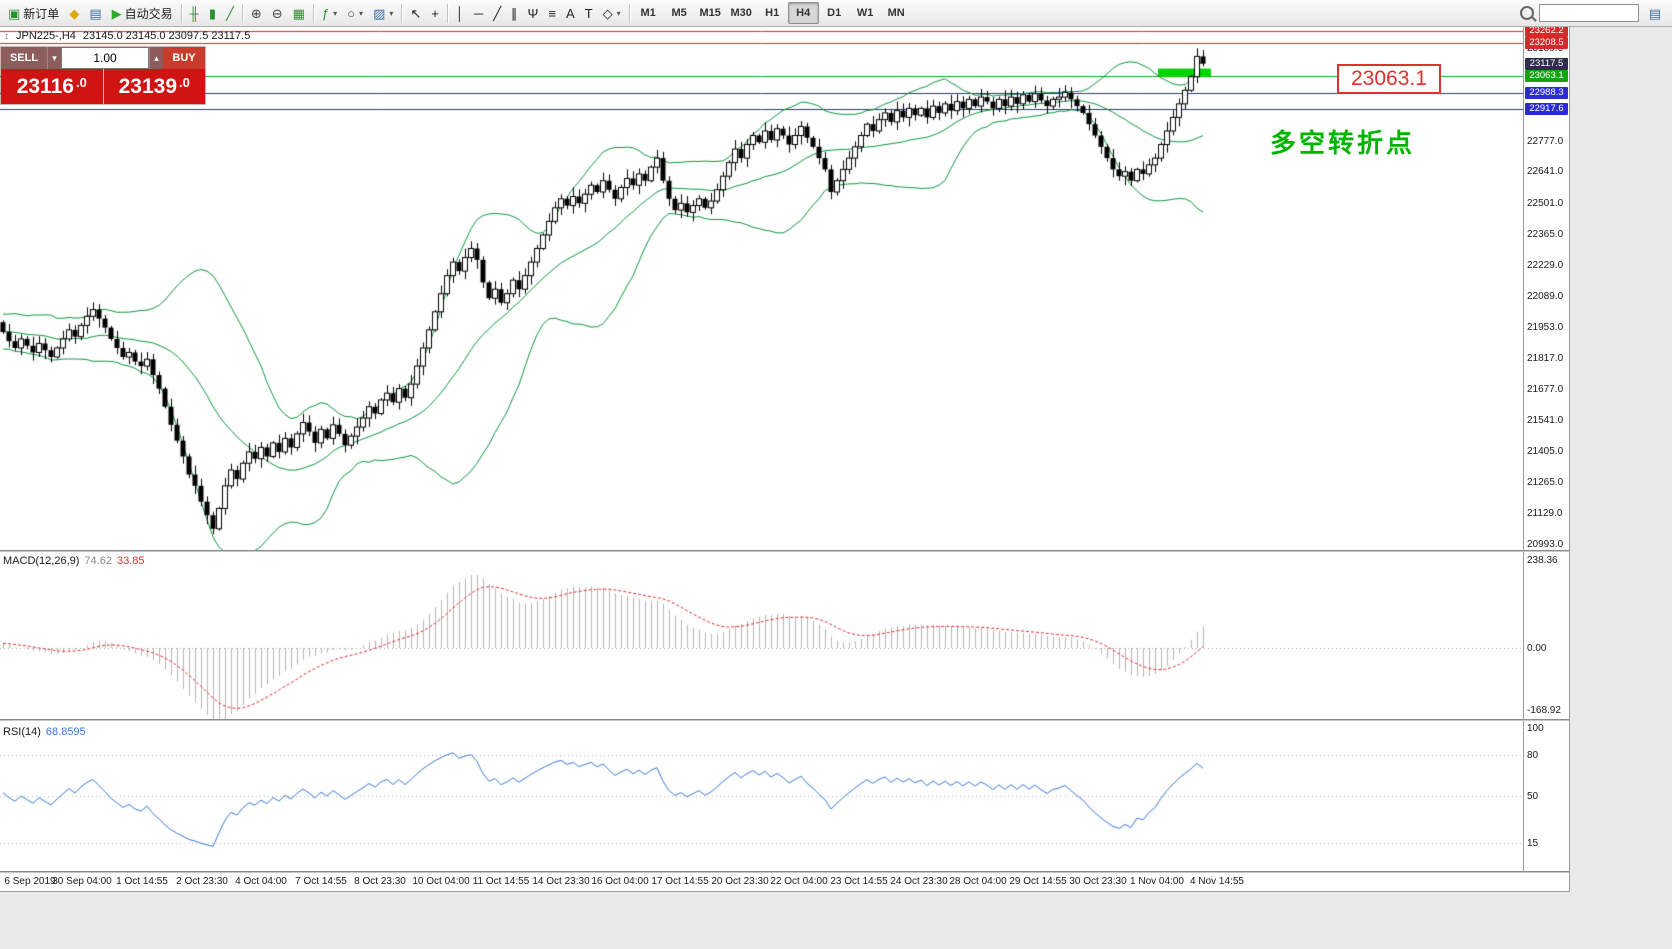  I want to click on price-level-label: 23063.1, so click(1389, 79).